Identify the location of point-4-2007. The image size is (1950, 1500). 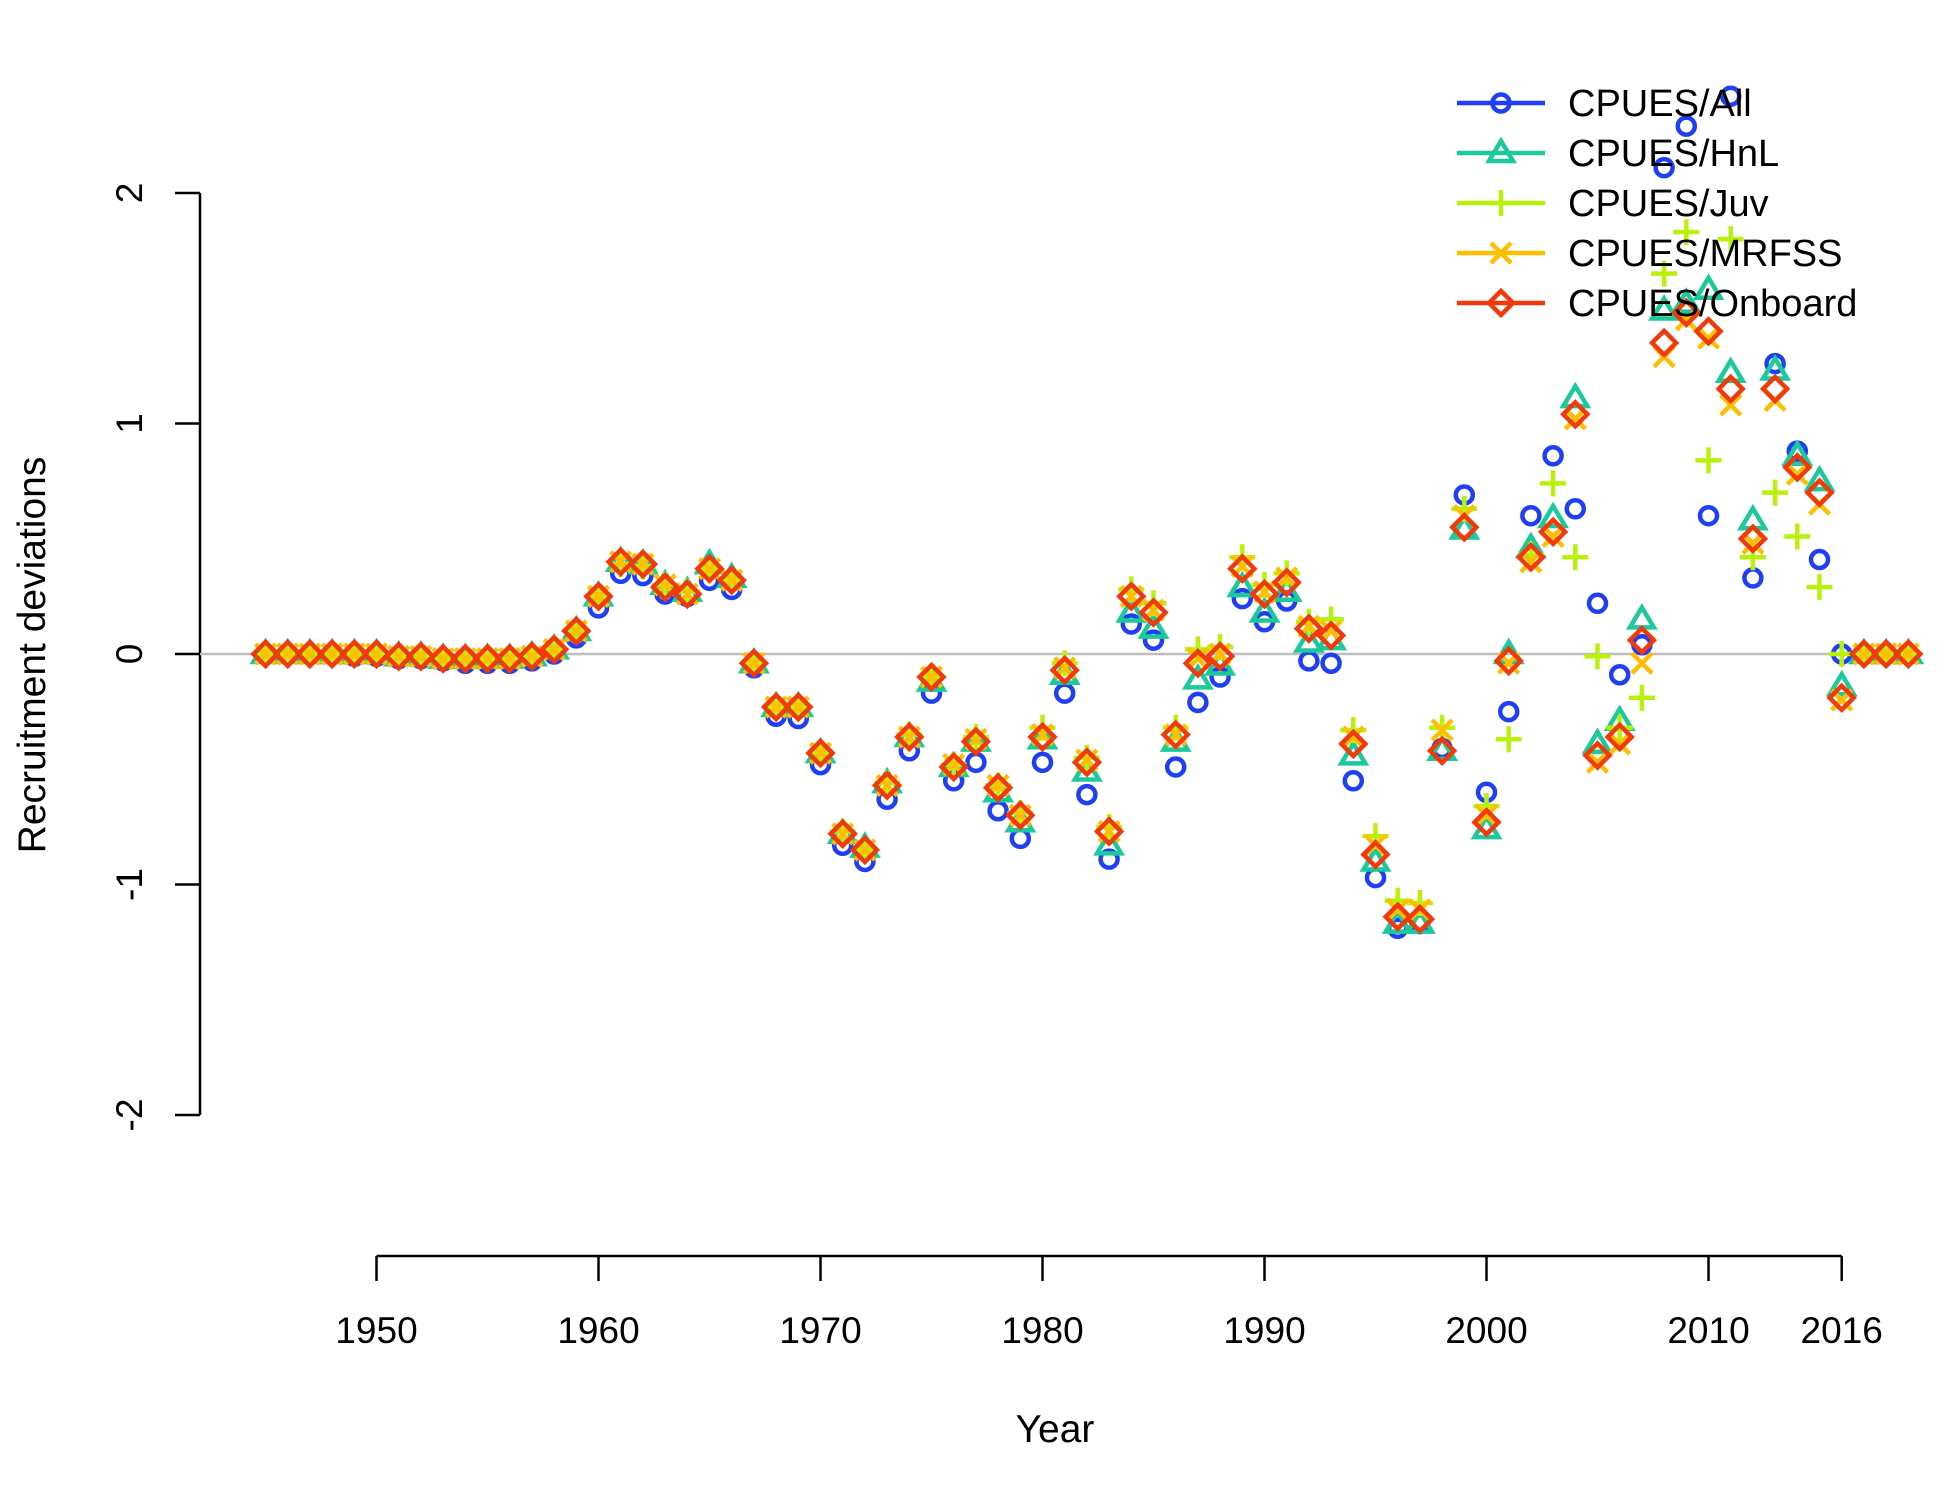
(1642, 640).